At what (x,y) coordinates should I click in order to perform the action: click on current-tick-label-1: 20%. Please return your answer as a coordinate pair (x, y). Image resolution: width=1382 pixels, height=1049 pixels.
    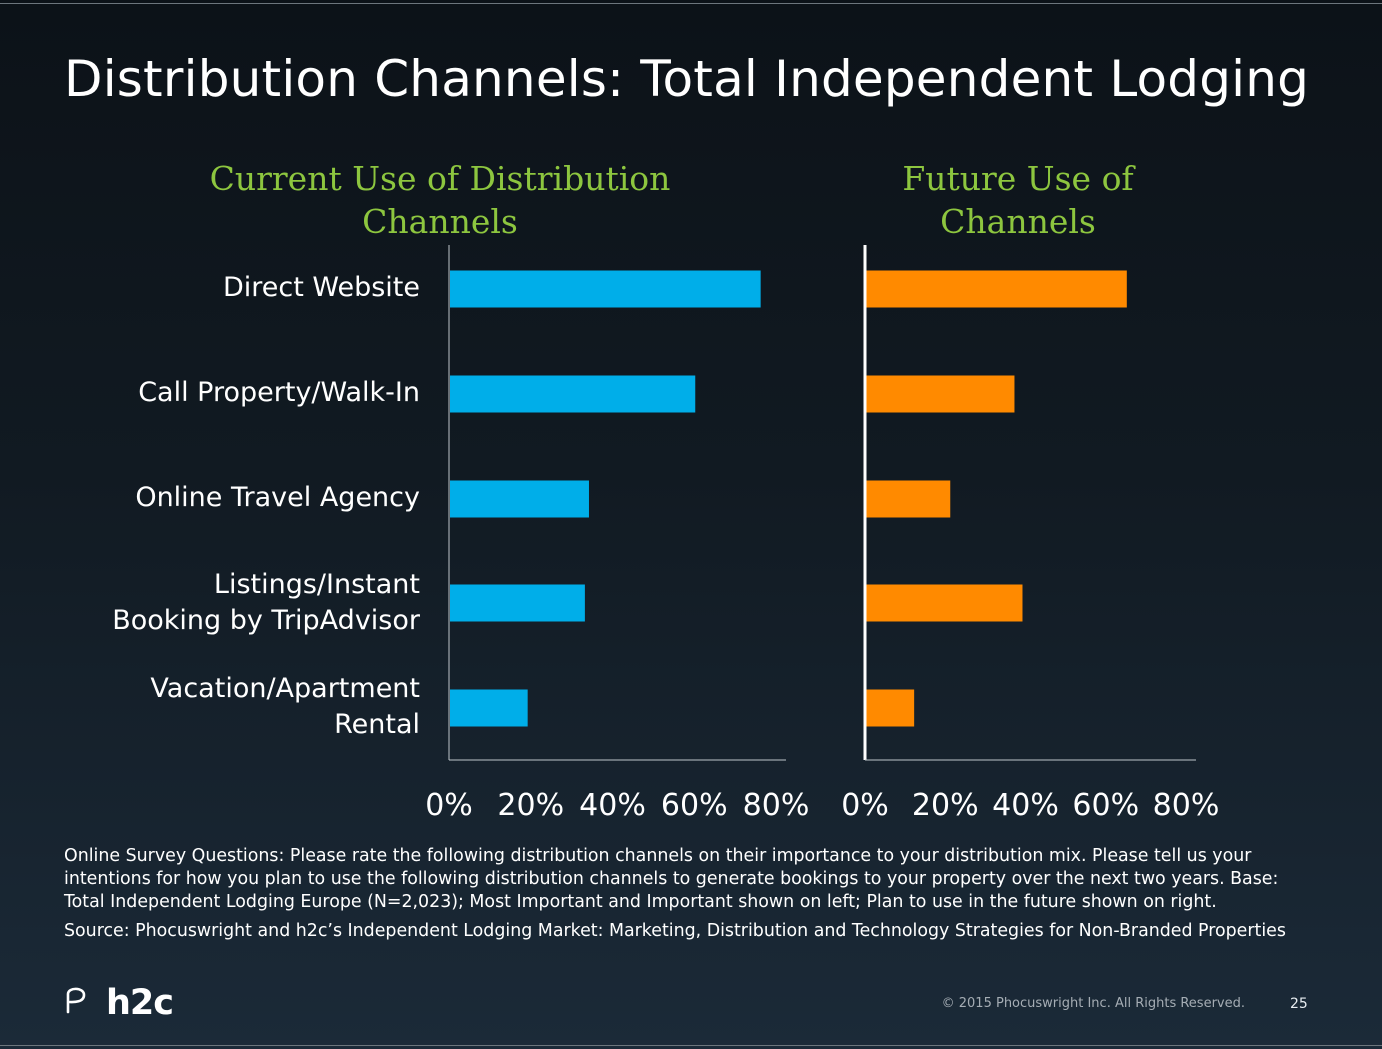
    Looking at the image, I should click on (530, 805).